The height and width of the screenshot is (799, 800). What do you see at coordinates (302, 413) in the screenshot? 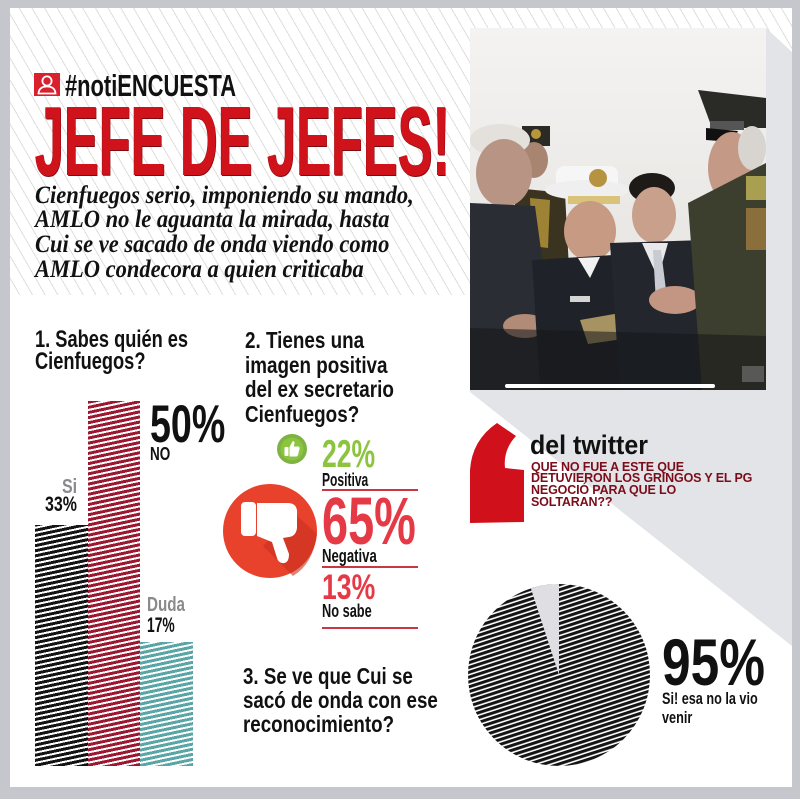
I see `question2-title-line: Cienfuegos?` at bounding box center [302, 413].